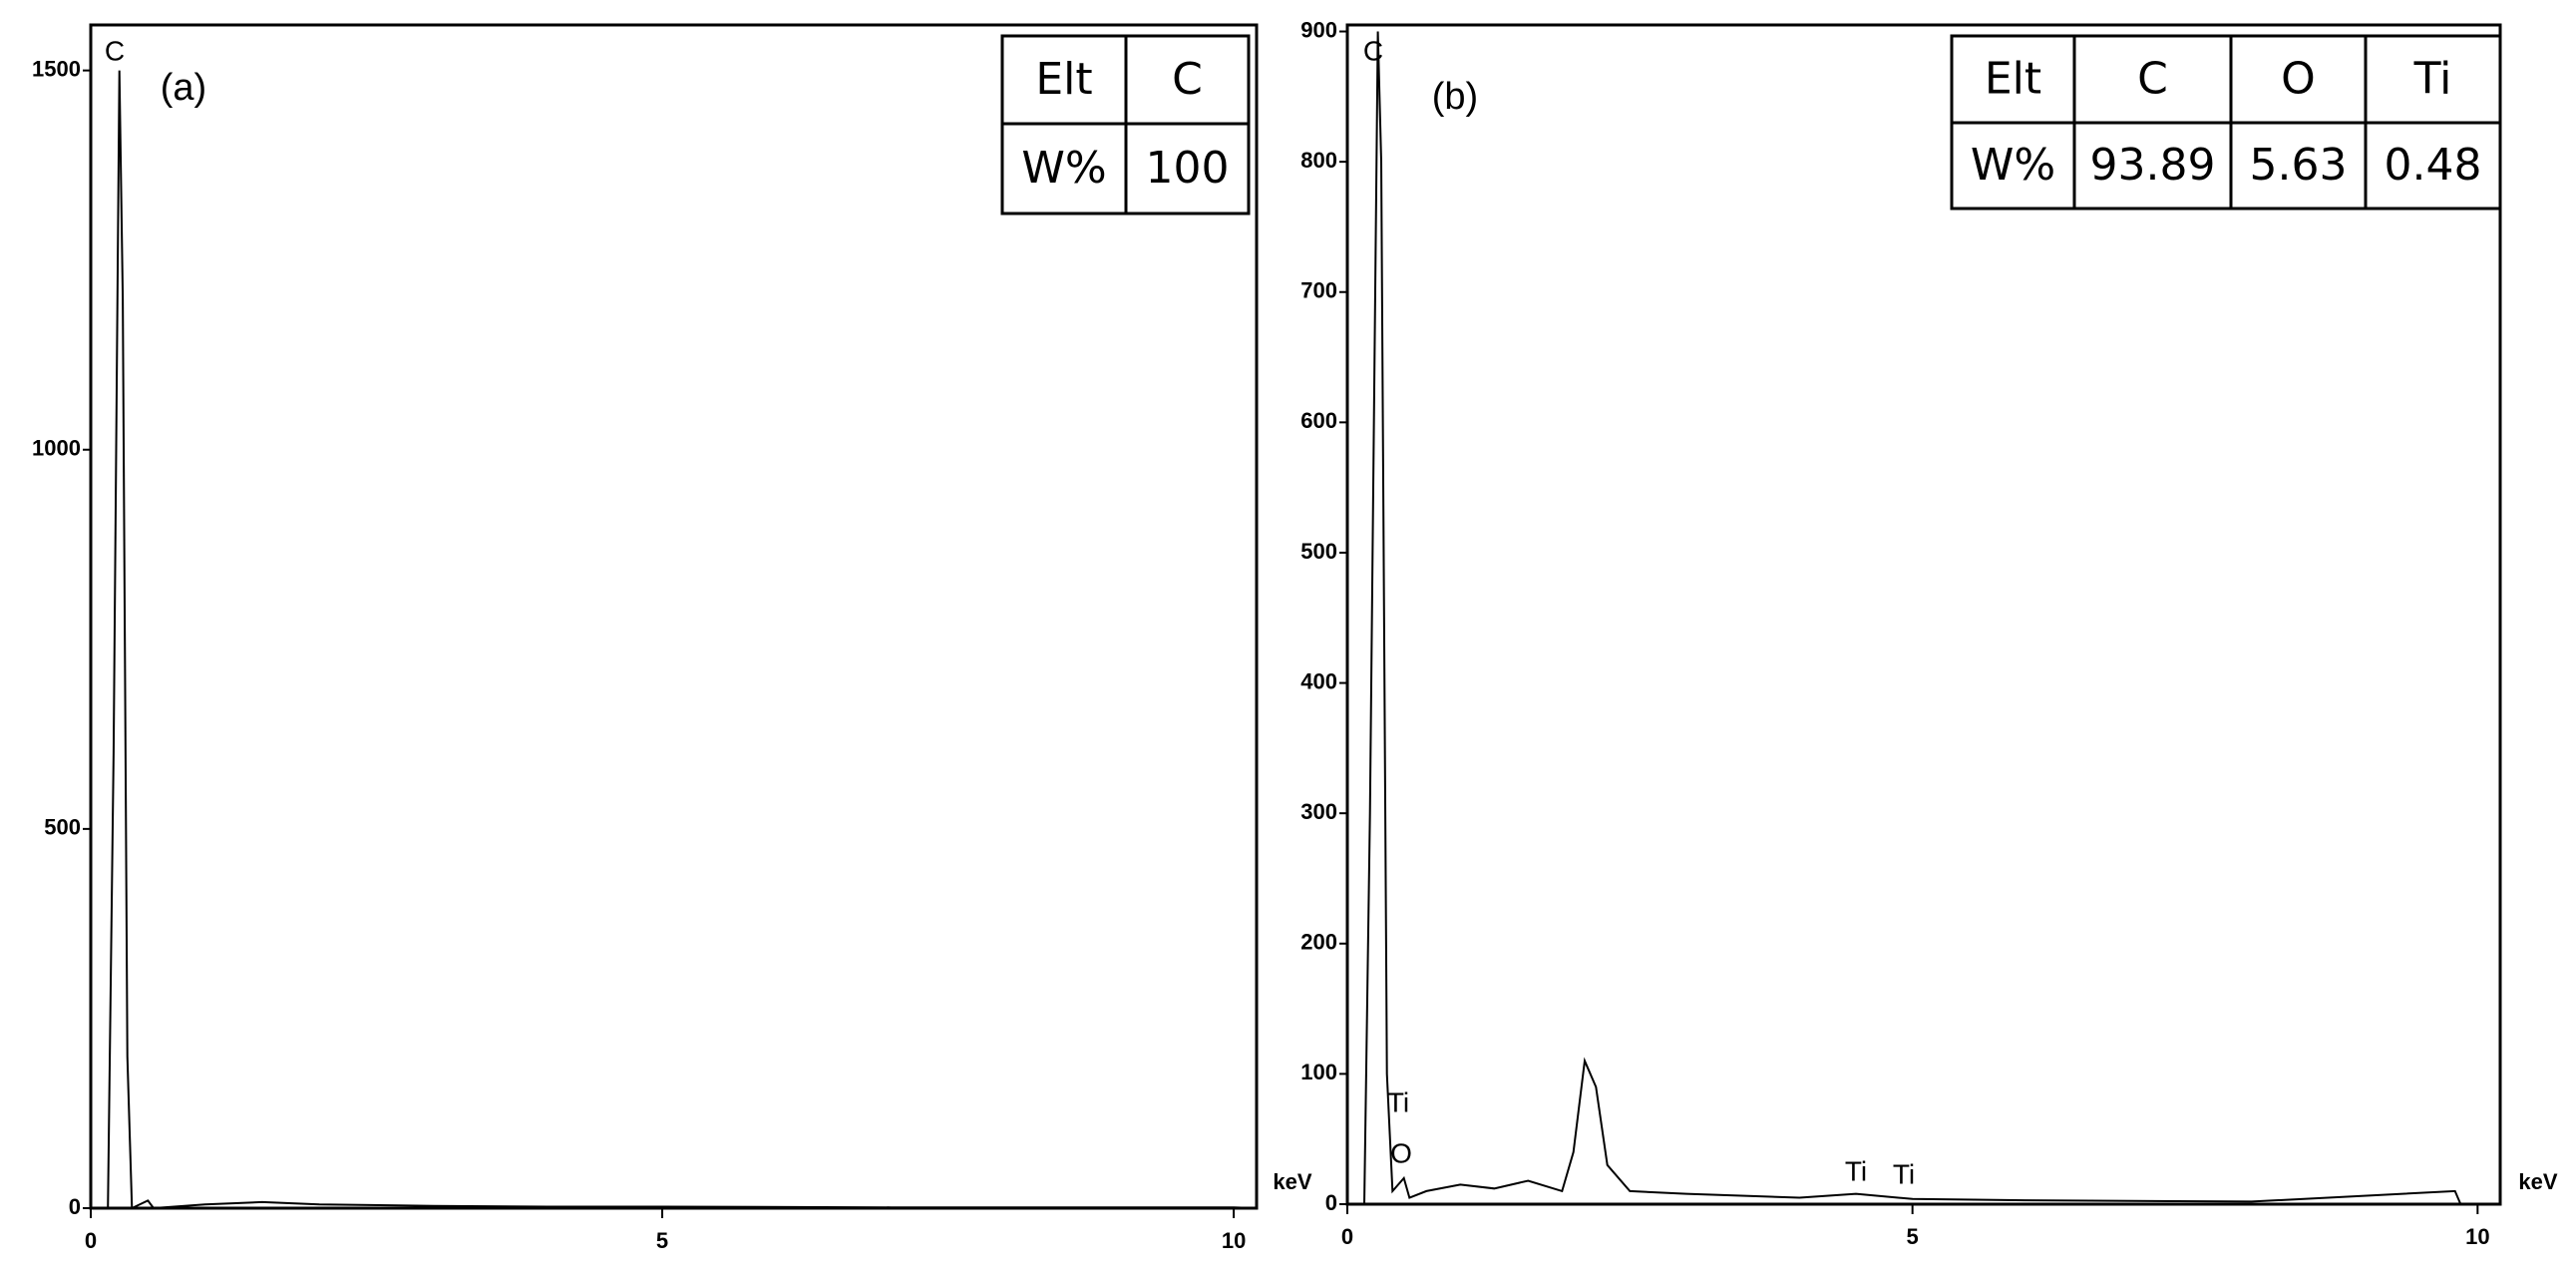 The width and height of the screenshot is (2576, 1285). What do you see at coordinates (1318, 1072) in the screenshot?
I see `y-tick-label: 100` at bounding box center [1318, 1072].